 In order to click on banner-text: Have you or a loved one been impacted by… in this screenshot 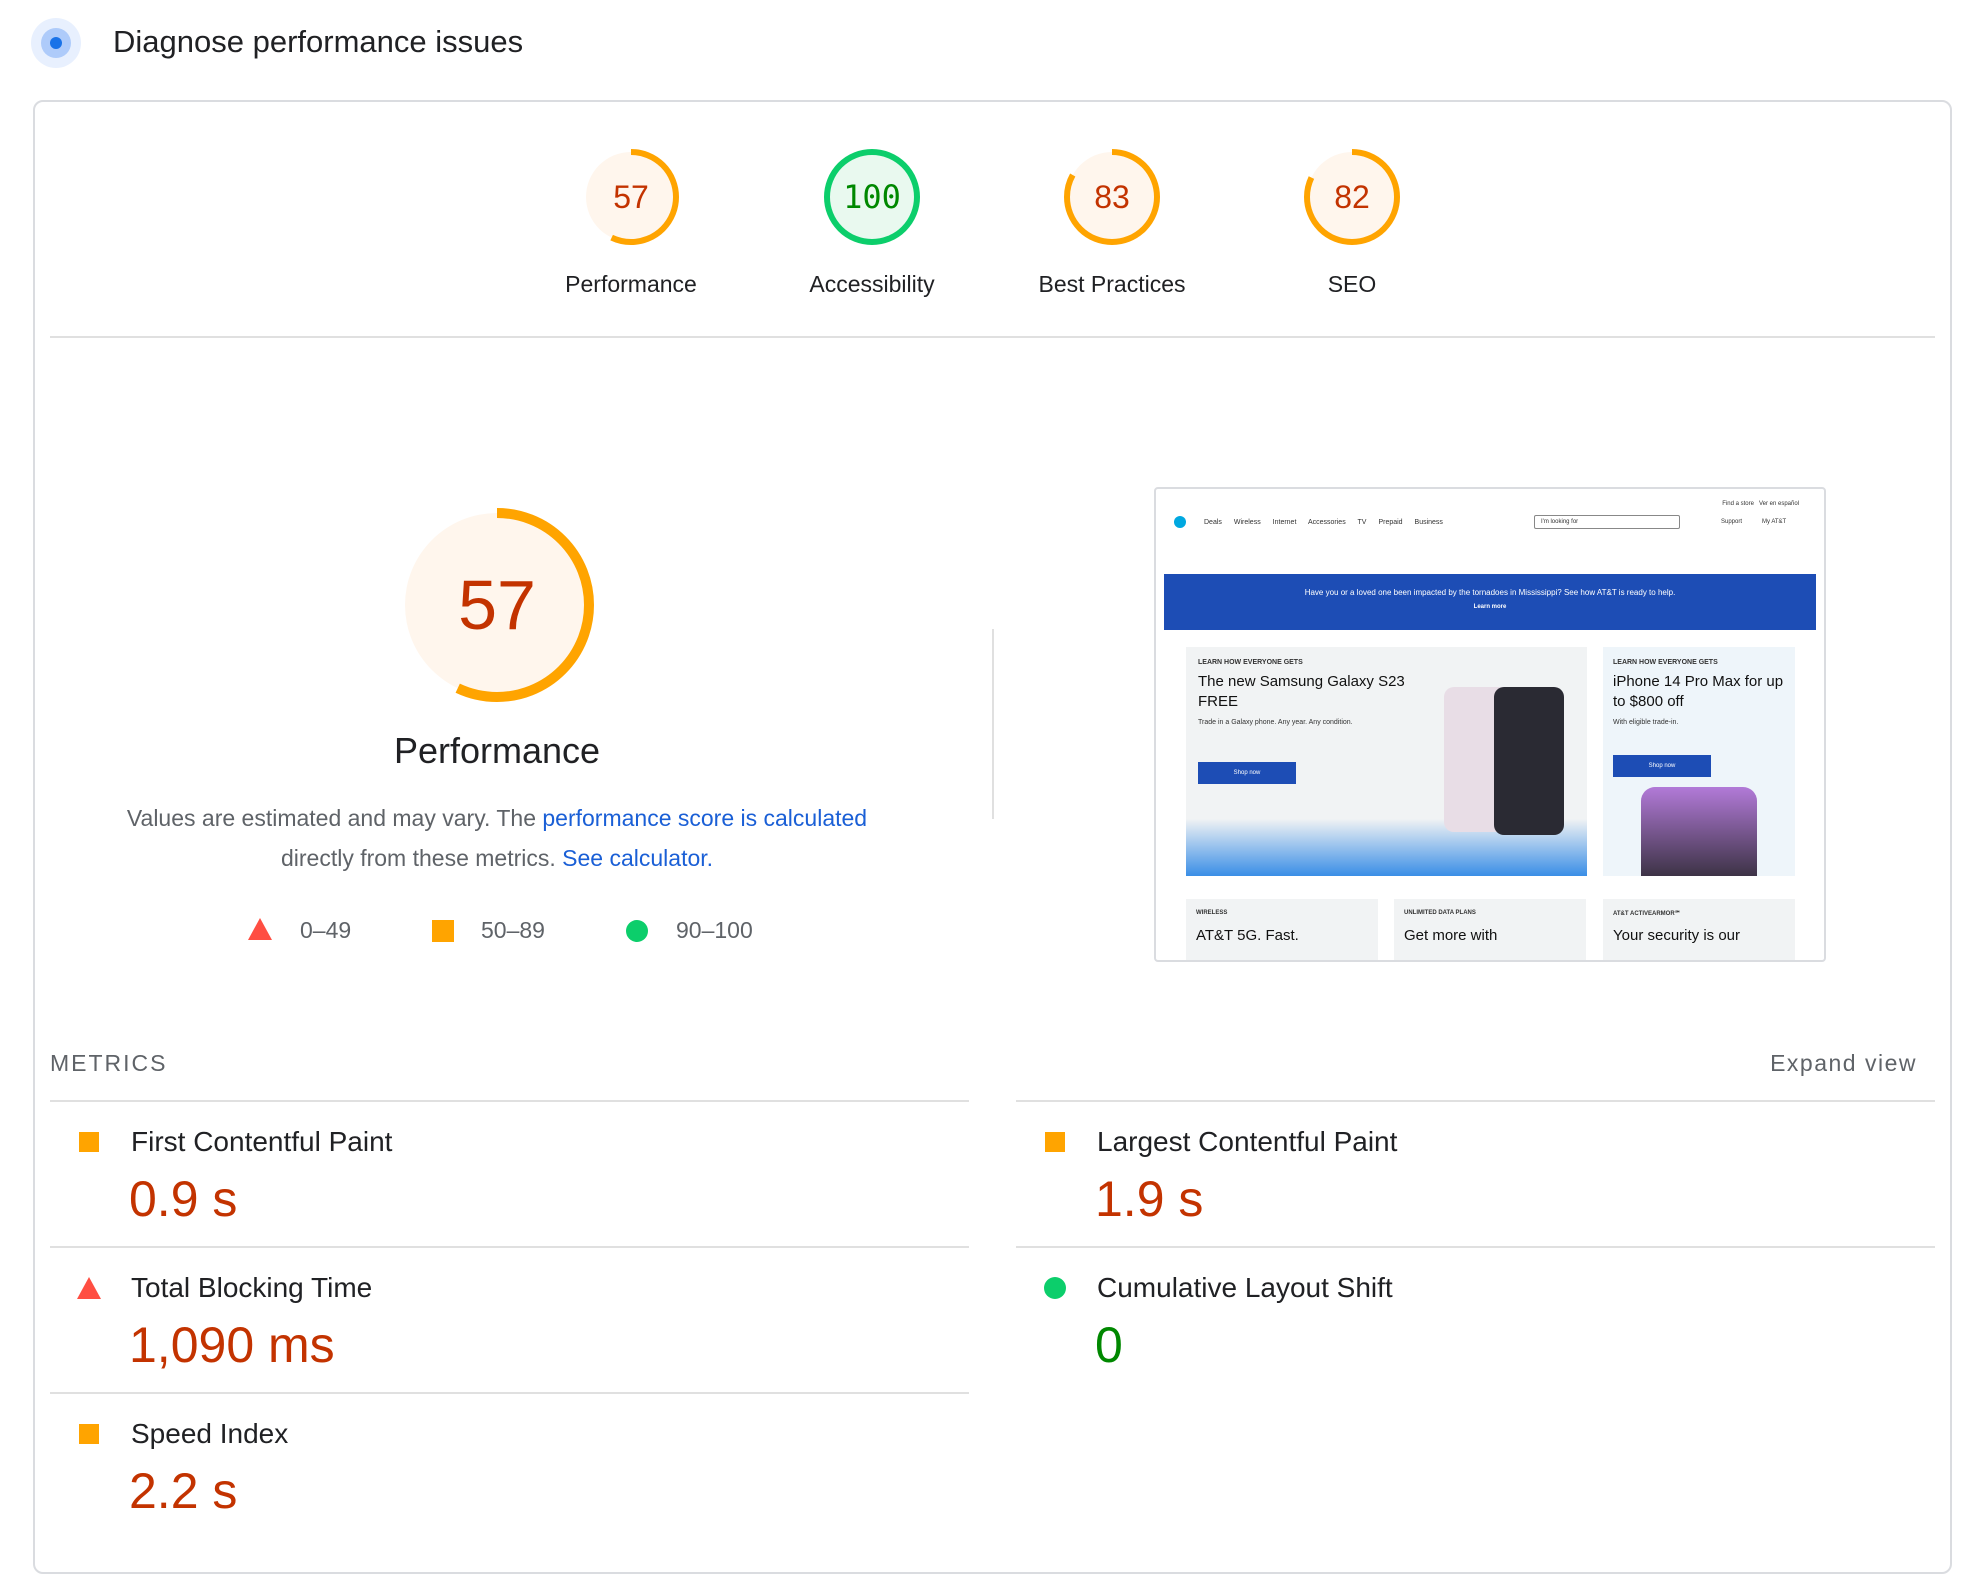, I will do `click(1490, 592)`.